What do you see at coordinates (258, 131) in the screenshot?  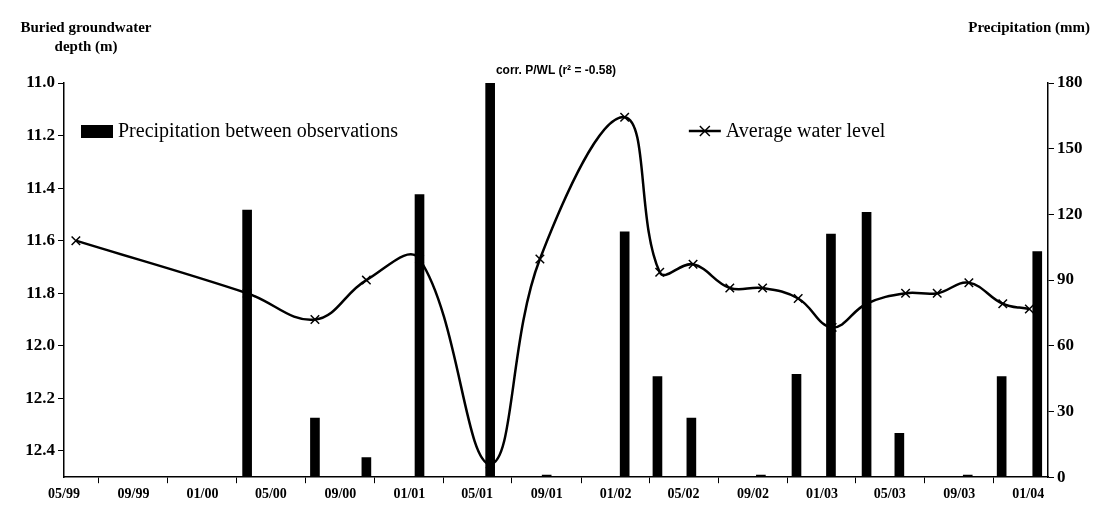 I see `legend-label: Precipitation between observations` at bounding box center [258, 131].